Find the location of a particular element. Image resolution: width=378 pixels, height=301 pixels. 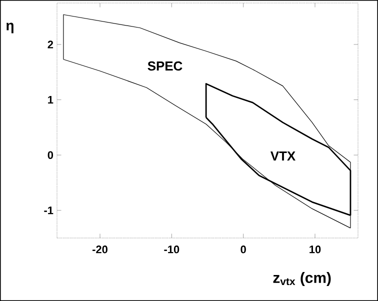

x-tick-label: 0 is located at coordinates (243, 250).